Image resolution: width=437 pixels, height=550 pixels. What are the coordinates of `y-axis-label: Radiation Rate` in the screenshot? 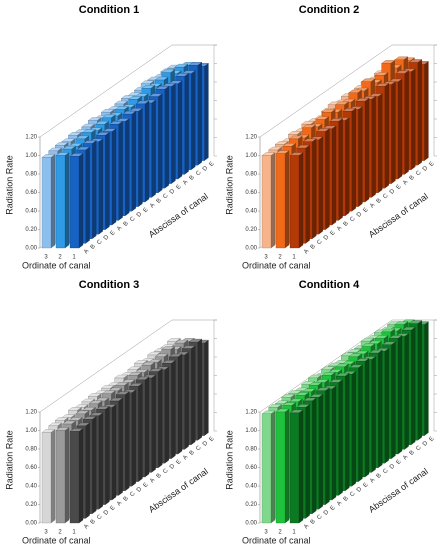 It's located at (9, 185).